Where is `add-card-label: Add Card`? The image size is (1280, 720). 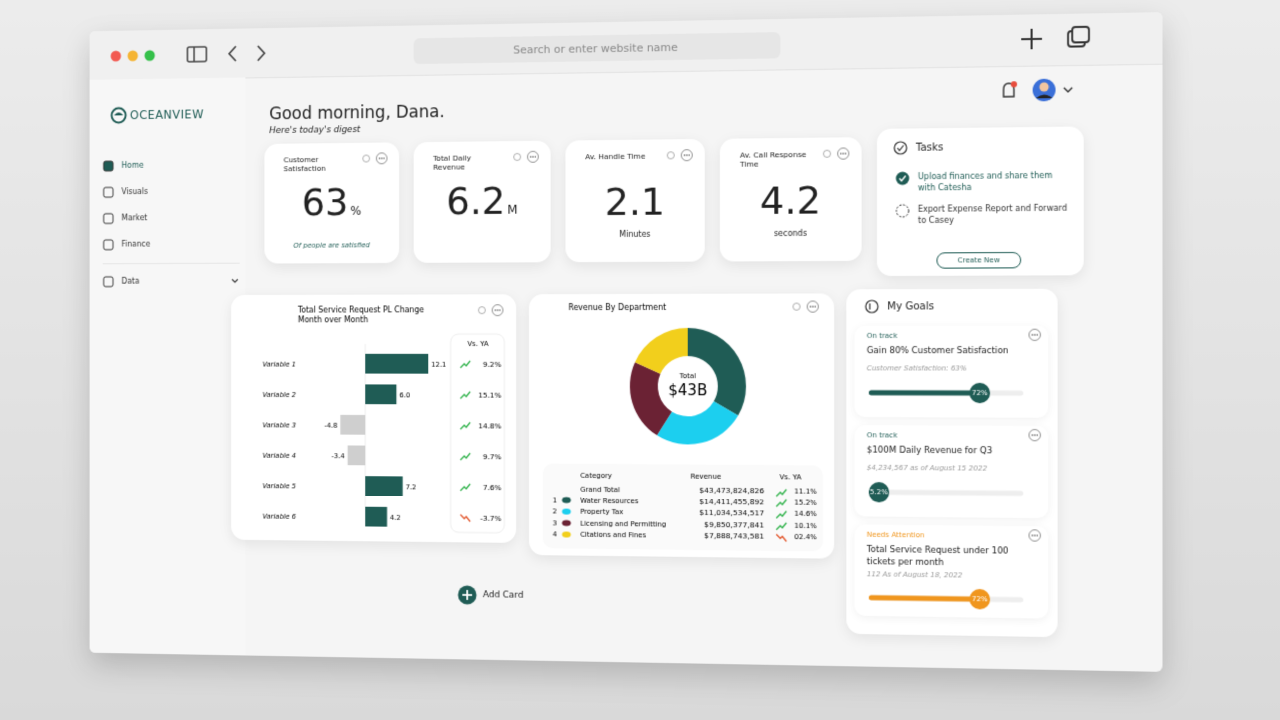
add-card-label: Add Card is located at coordinates (503, 595).